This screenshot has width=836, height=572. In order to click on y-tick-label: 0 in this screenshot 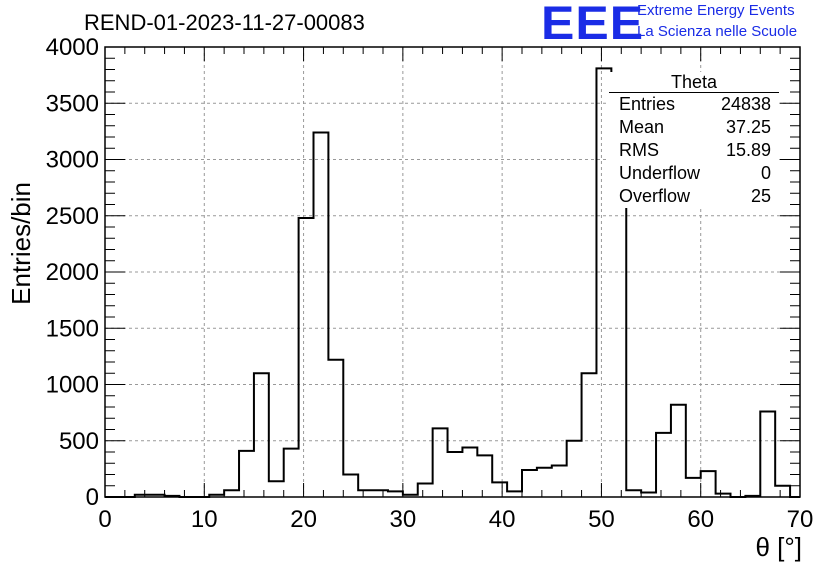, I will do `click(92, 497)`.